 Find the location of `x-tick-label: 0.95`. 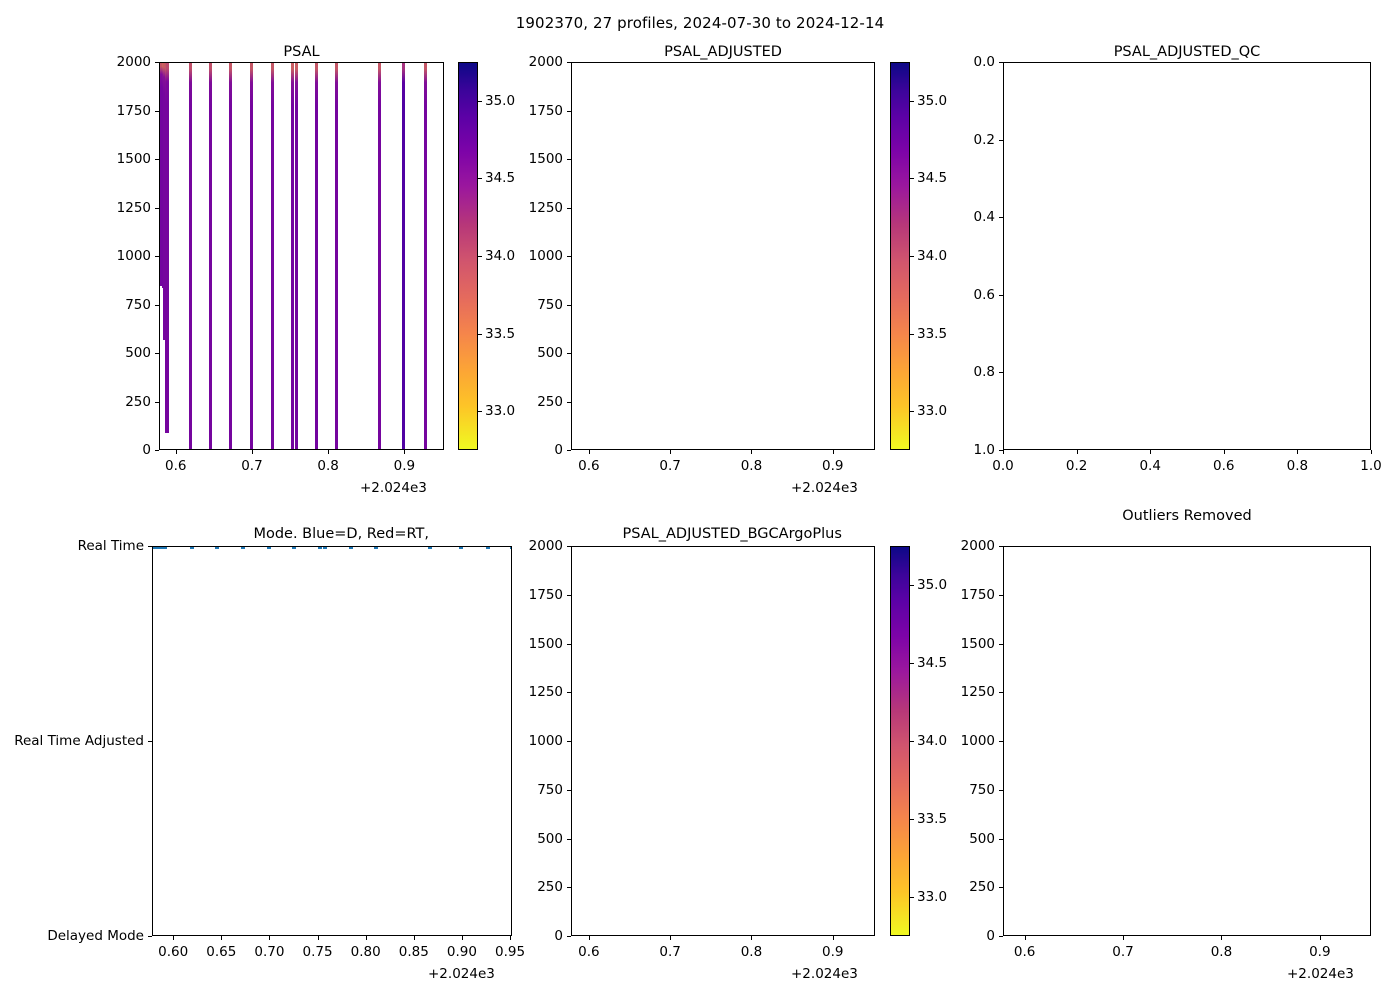

x-tick-label: 0.95 is located at coordinates (510, 952).